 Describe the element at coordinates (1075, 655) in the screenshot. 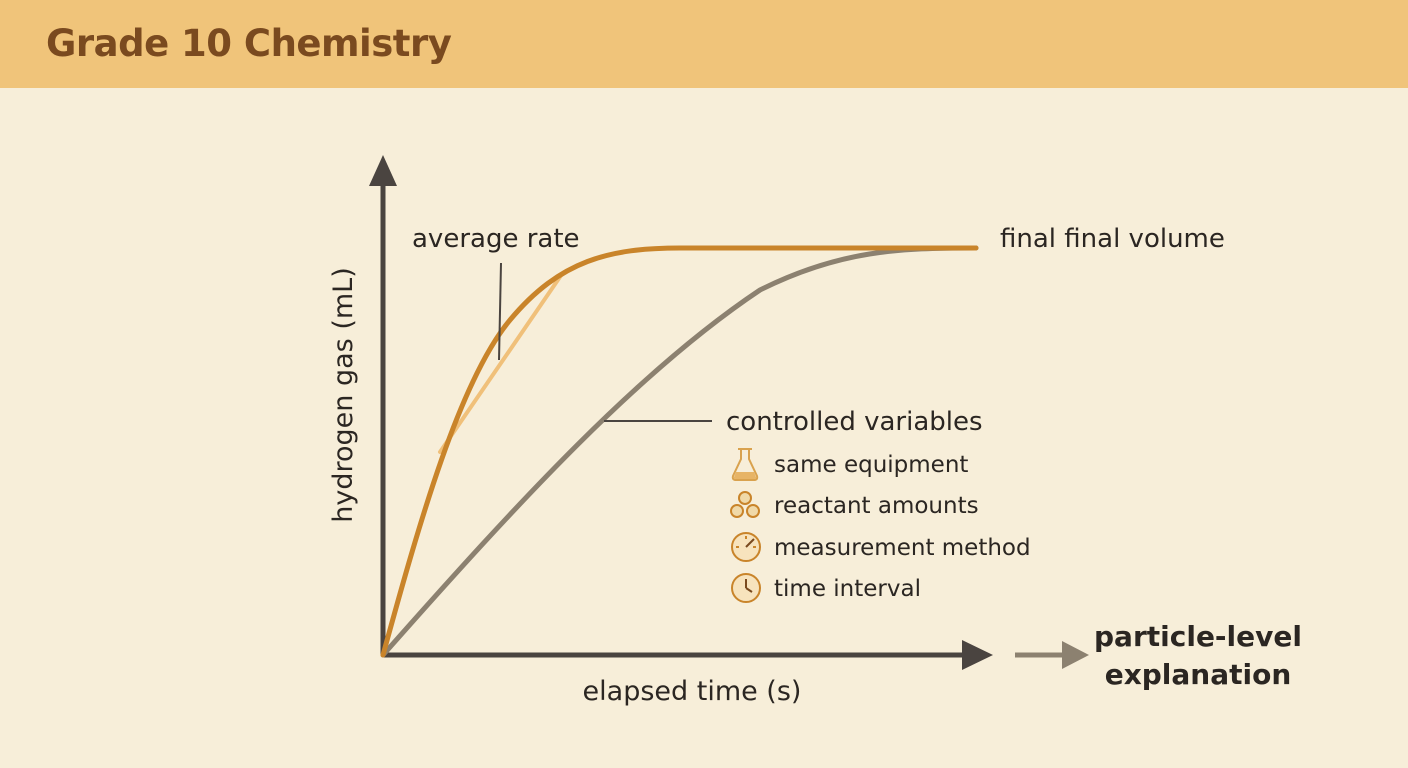

I see `particle-level-arrowhead` at that location.